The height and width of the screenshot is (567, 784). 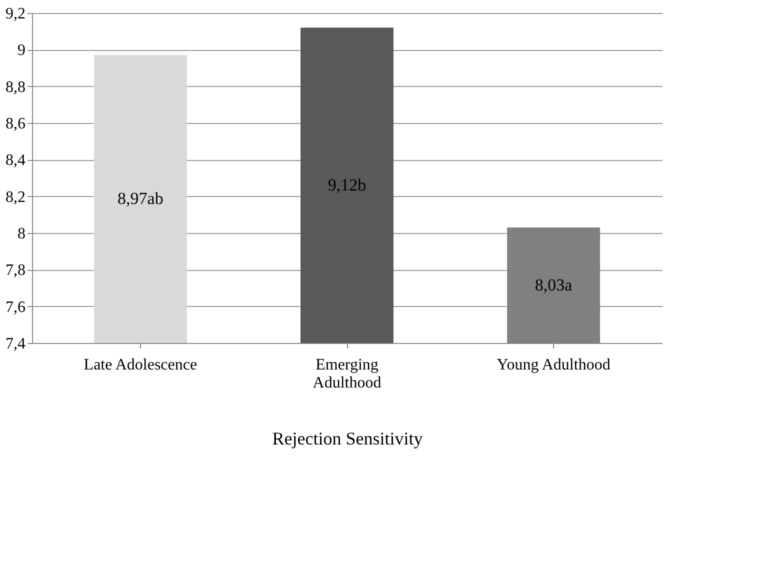 I want to click on x-tick-label: Young Adulthood, so click(x=553, y=365).